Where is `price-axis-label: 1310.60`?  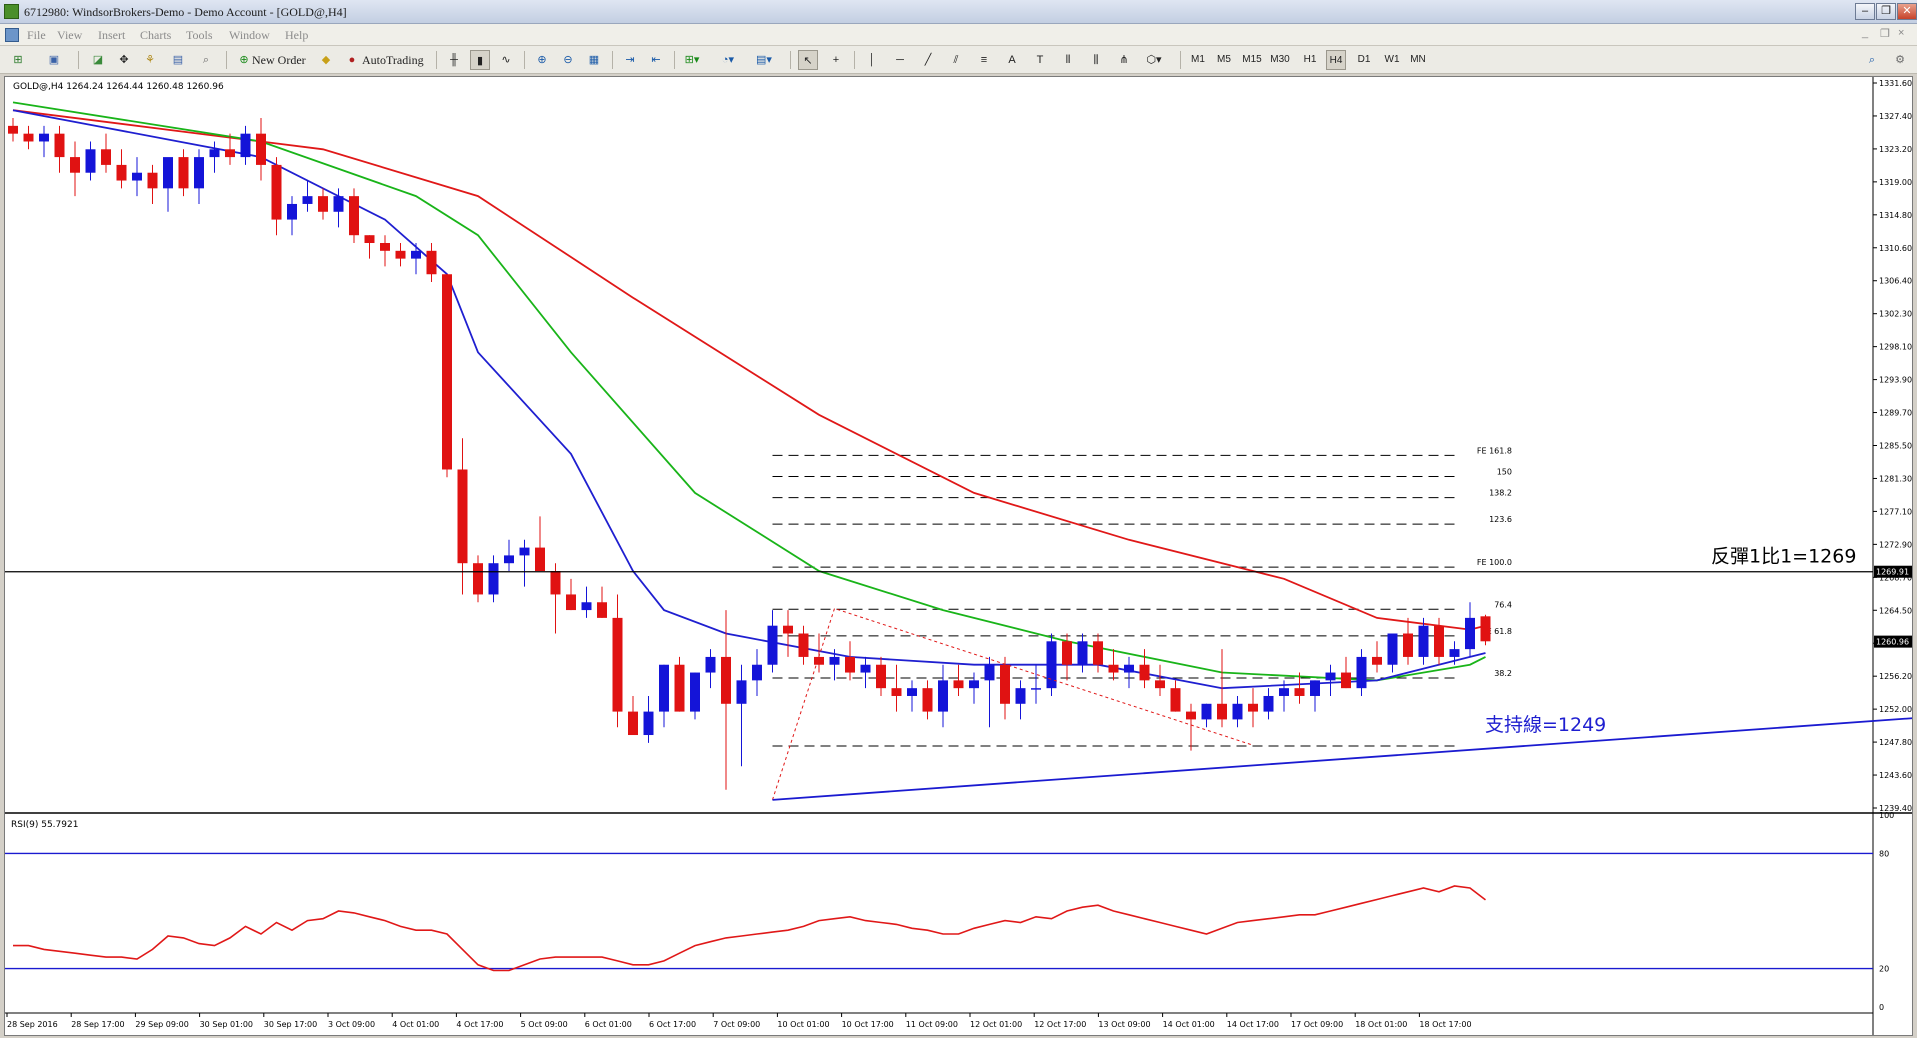 price-axis-label: 1310.60 is located at coordinates (1895, 248).